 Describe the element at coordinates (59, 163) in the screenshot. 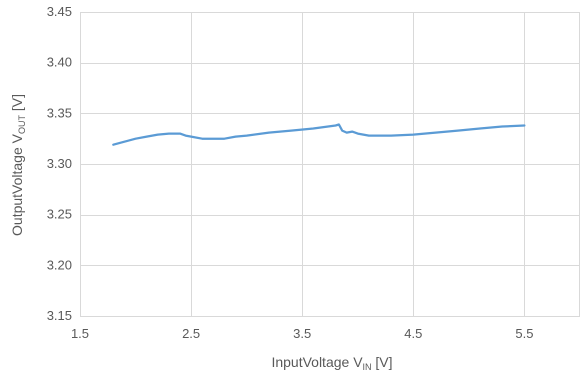

I see `y-tick-label: 3.30` at that location.